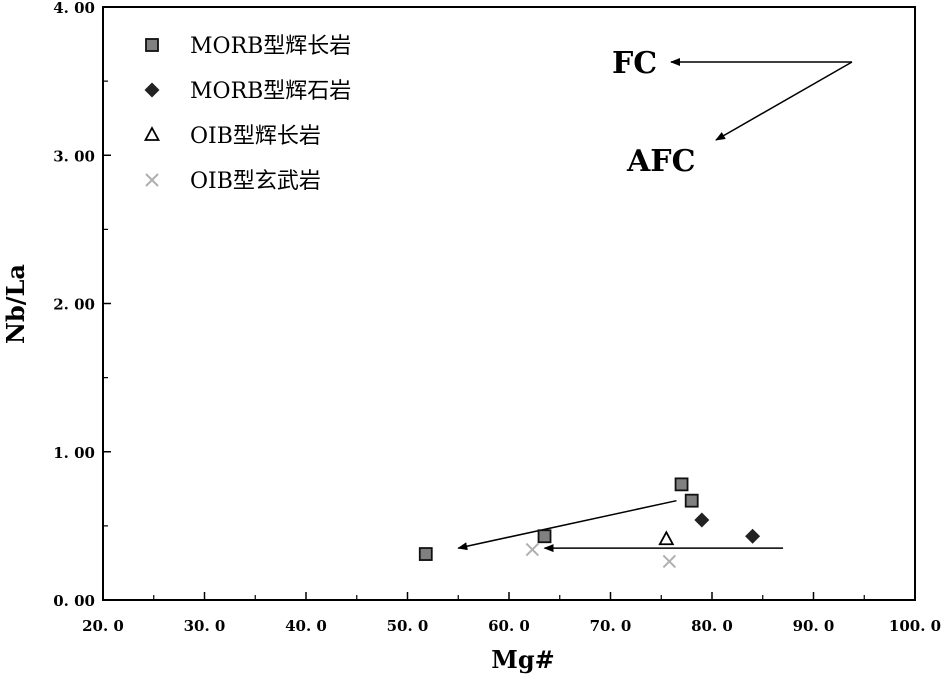  What do you see at coordinates (567, 525) in the screenshot?
I see `trend-arrow` at bounding box center [567, 525].